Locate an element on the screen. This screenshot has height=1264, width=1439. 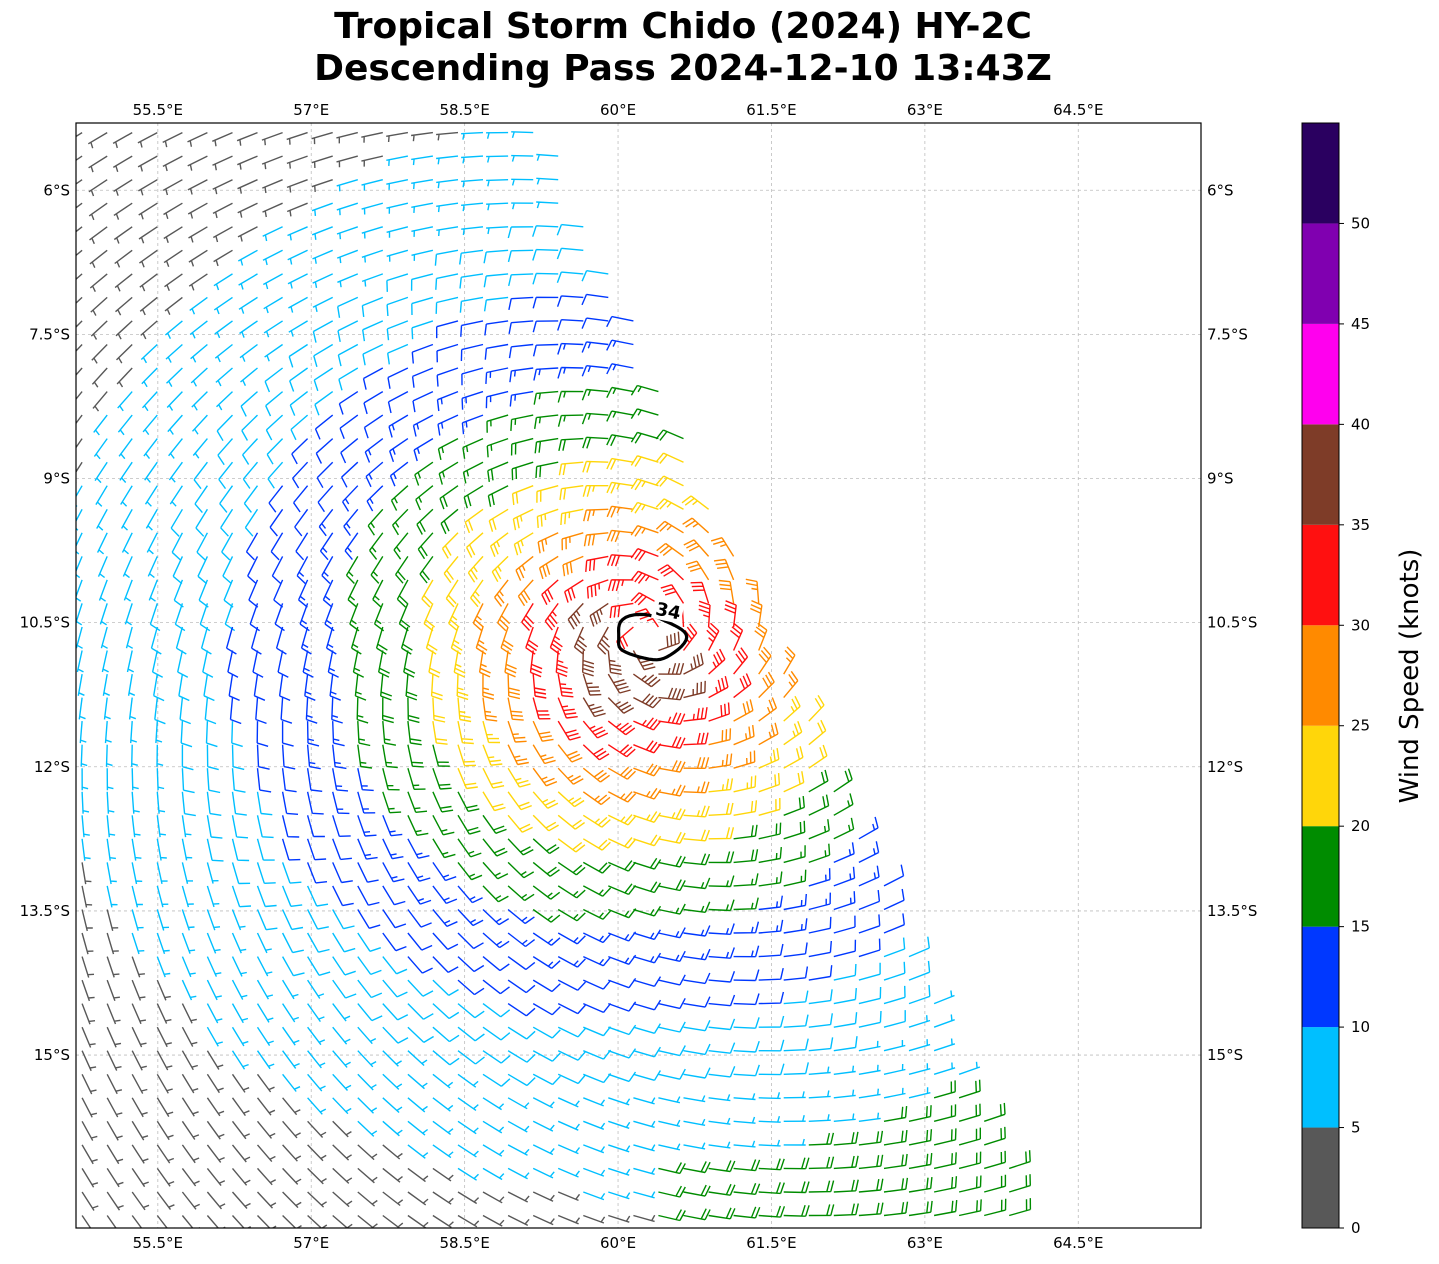
lon-tick-label-bottom: 57°E is located at coordinates (311, 1243).